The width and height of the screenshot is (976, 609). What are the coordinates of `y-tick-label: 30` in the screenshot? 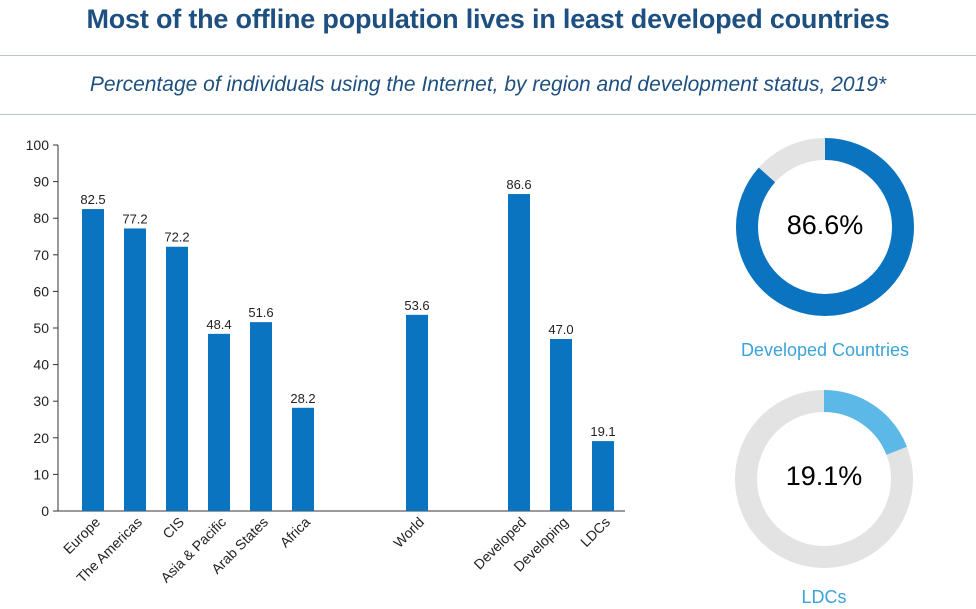 It's located at (41, 401).